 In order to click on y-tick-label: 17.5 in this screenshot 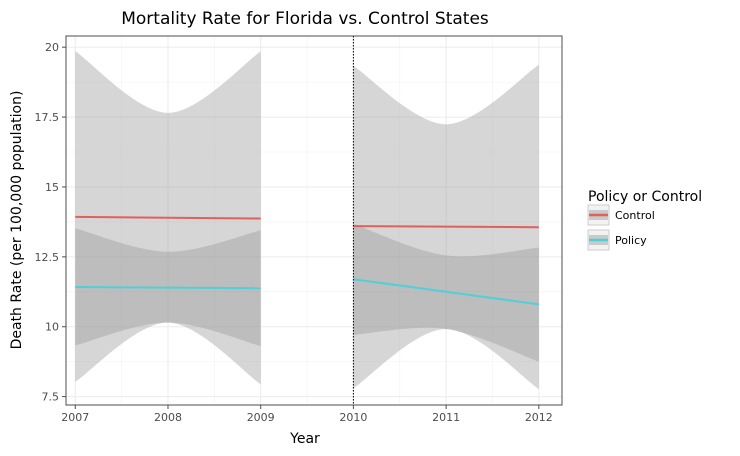, I will do `click(47, 117)`.